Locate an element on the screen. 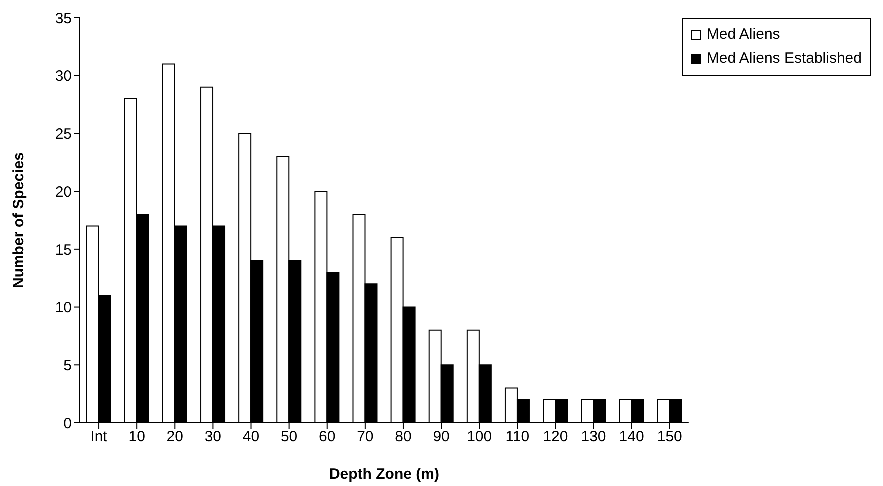  x-tick-label: 140 is located at coordinates (631, 437).